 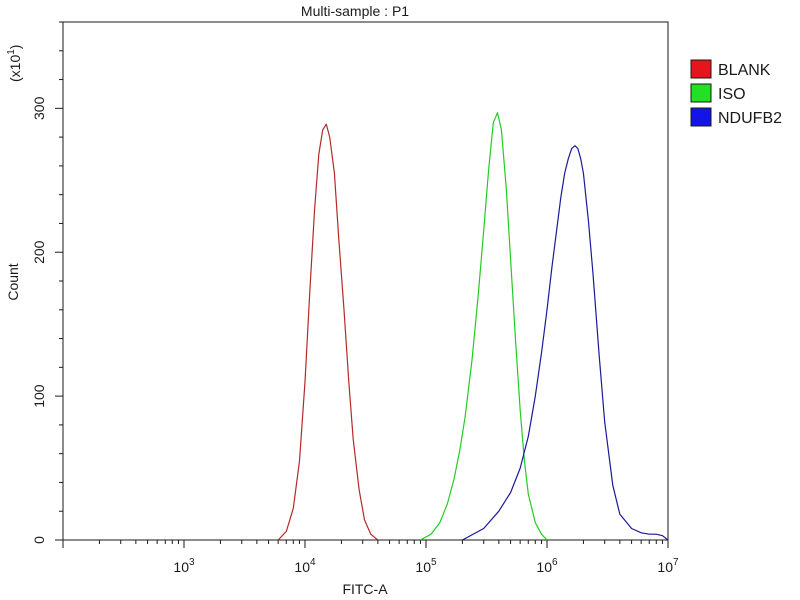 What do you see at coordinates (744, 70) in the screenshot?
I see `legend-label-blank: BLANK` at bounding box center [744, 70].